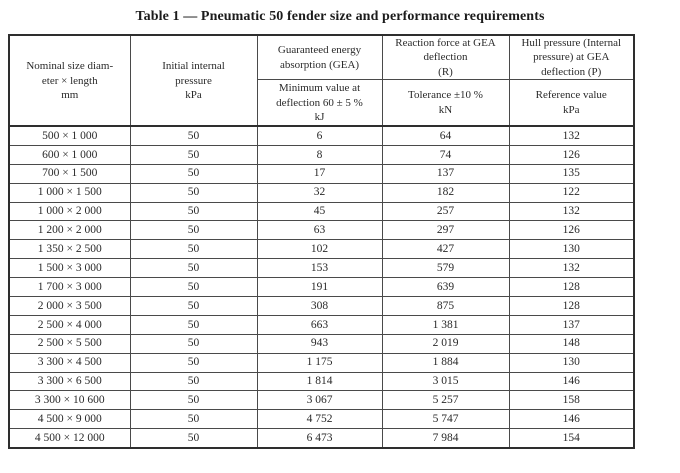 Image resolution: width=680 pixels, height=473 pixels. Describe the element at coordinates (571, 173) in the screenshot. I see `cell-hull-pressure: 135` at that location.